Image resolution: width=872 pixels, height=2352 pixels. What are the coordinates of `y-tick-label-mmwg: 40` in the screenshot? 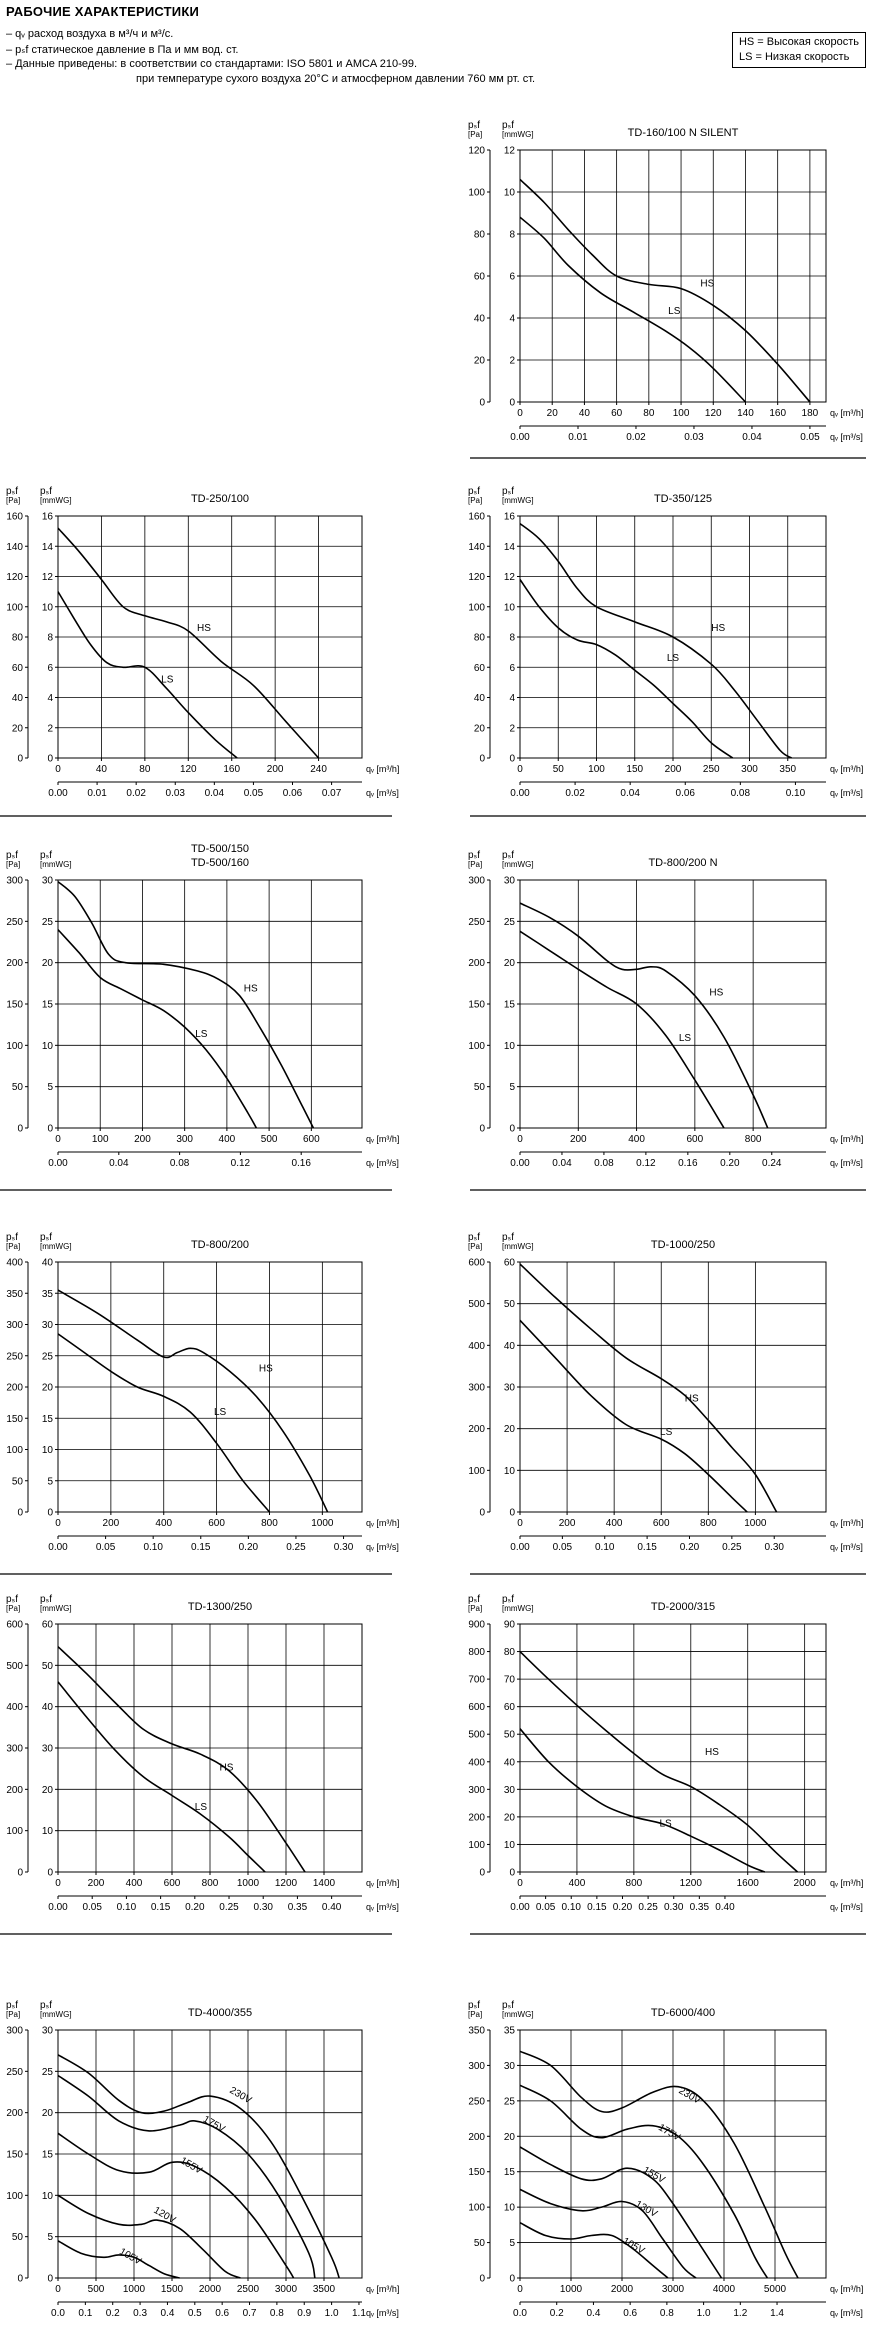 It's located at (510, 1346).